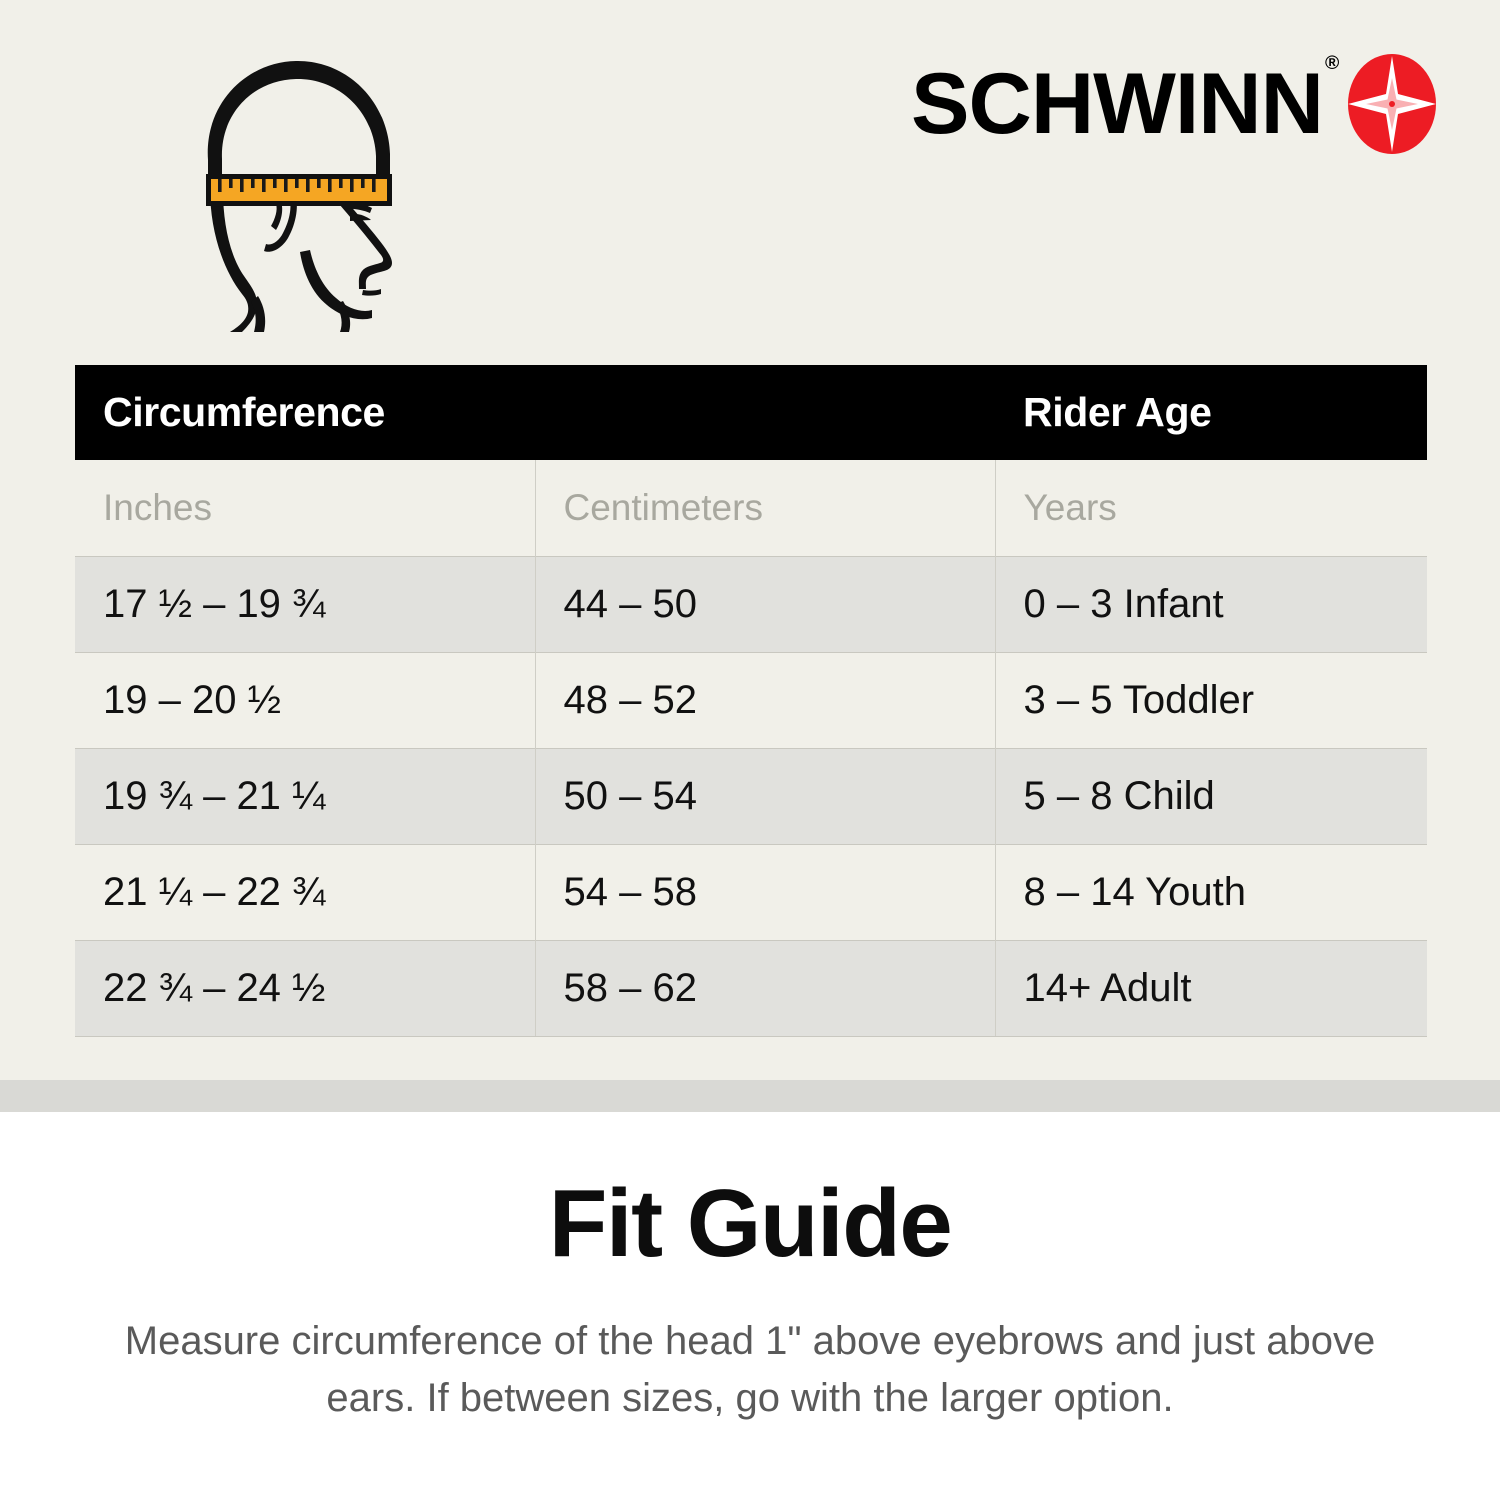 Image resolution: width=1500 pixels, height=1500 pixels. Describe the element at coordinates (305, 988) in the screenshot. I see `cell-inches: 22 ¾ – 24 ½` at that location.